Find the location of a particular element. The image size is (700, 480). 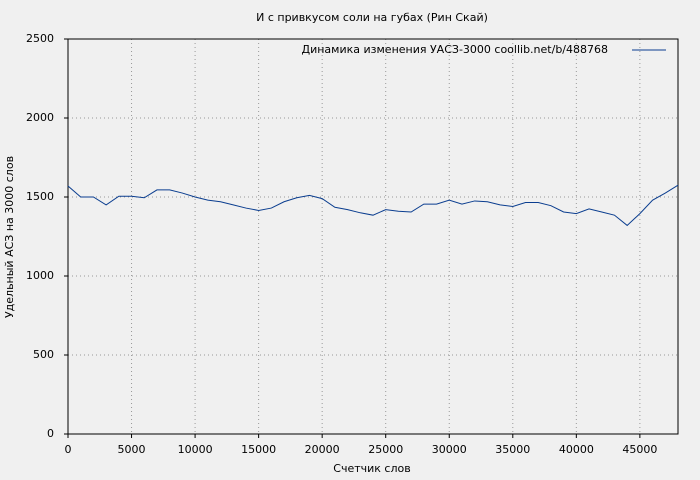

y-tick-label: 0 is located at coordinates (50, 433).